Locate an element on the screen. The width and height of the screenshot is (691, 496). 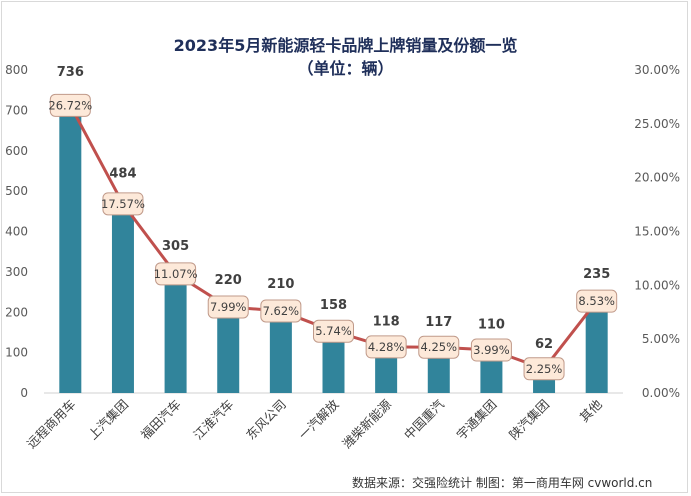
y-tick-label: 800 is located at coordinates (16, 70).